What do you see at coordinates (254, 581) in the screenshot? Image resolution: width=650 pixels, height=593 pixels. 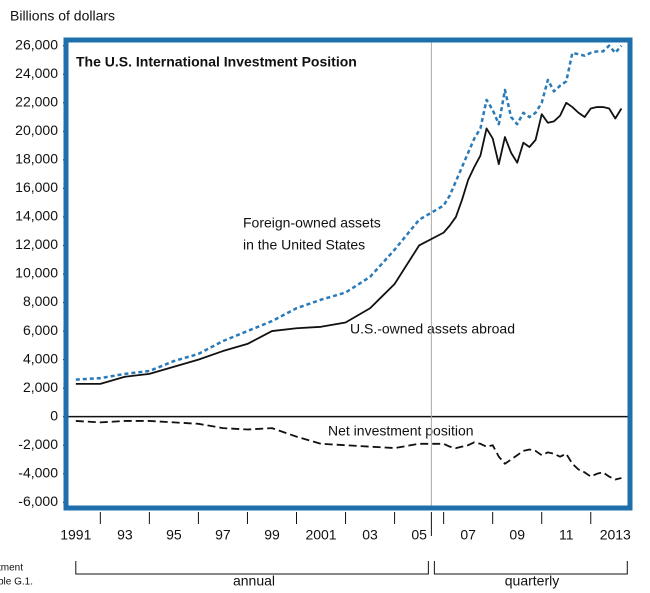 I see `period-label: annual` at bounding box center [254, 581].